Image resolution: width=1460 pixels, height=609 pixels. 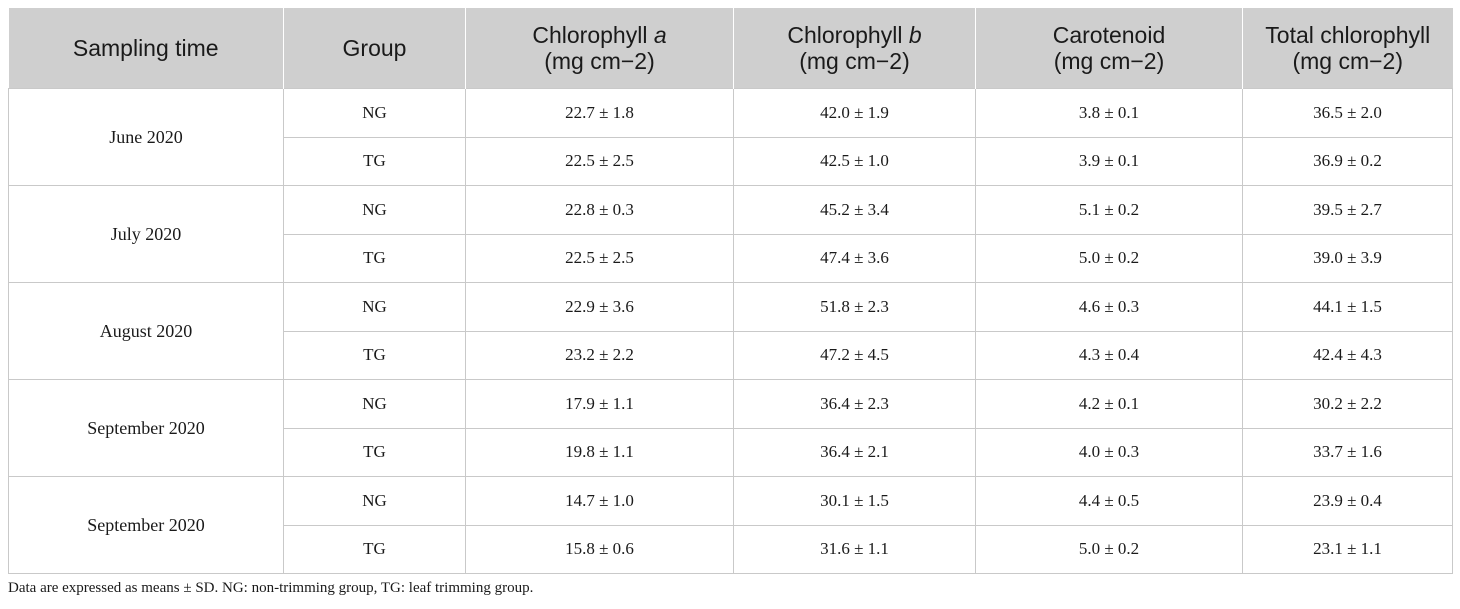 I want to click on cell-carotenoid: 4.0 ± 0.3, so click(x=1109, y=452).